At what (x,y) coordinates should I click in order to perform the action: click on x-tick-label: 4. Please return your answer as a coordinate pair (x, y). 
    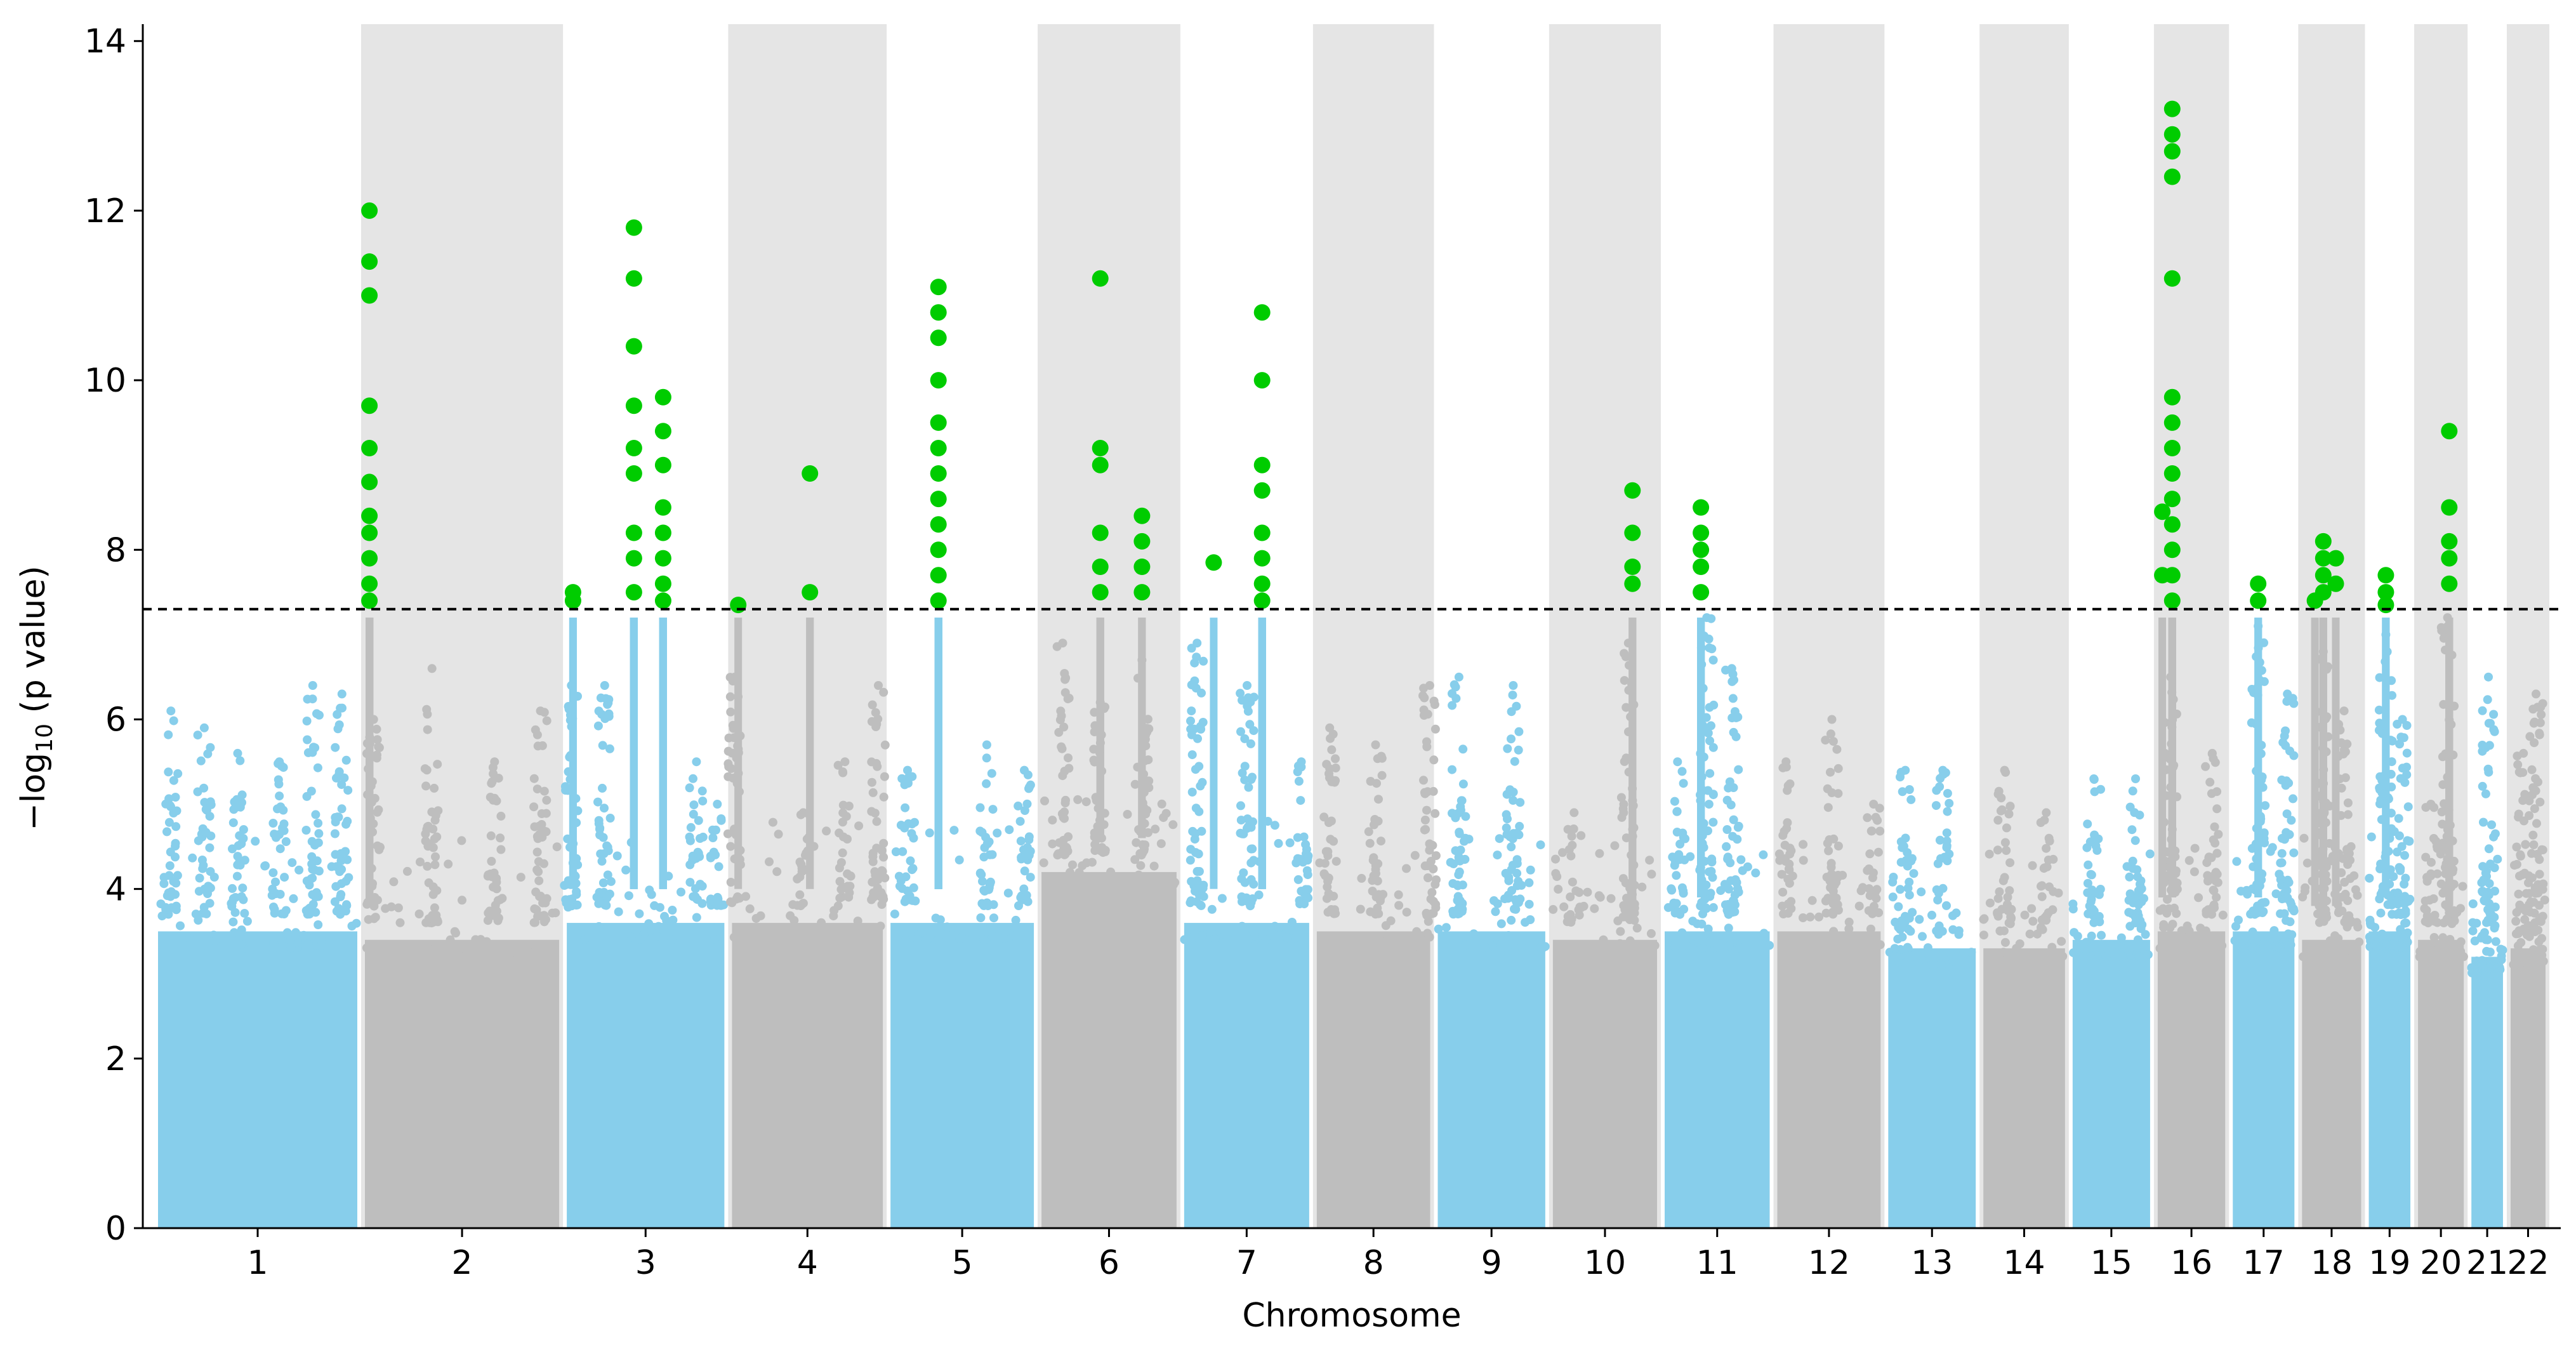
    Looking at the image, I should click on (808, 1263).